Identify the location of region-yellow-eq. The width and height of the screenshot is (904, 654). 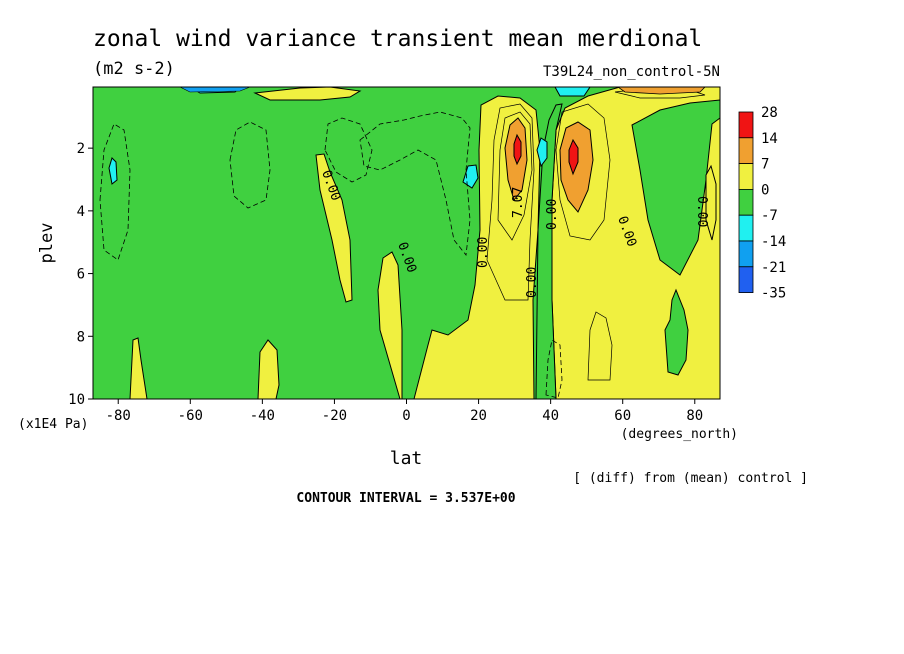
(390, 325).